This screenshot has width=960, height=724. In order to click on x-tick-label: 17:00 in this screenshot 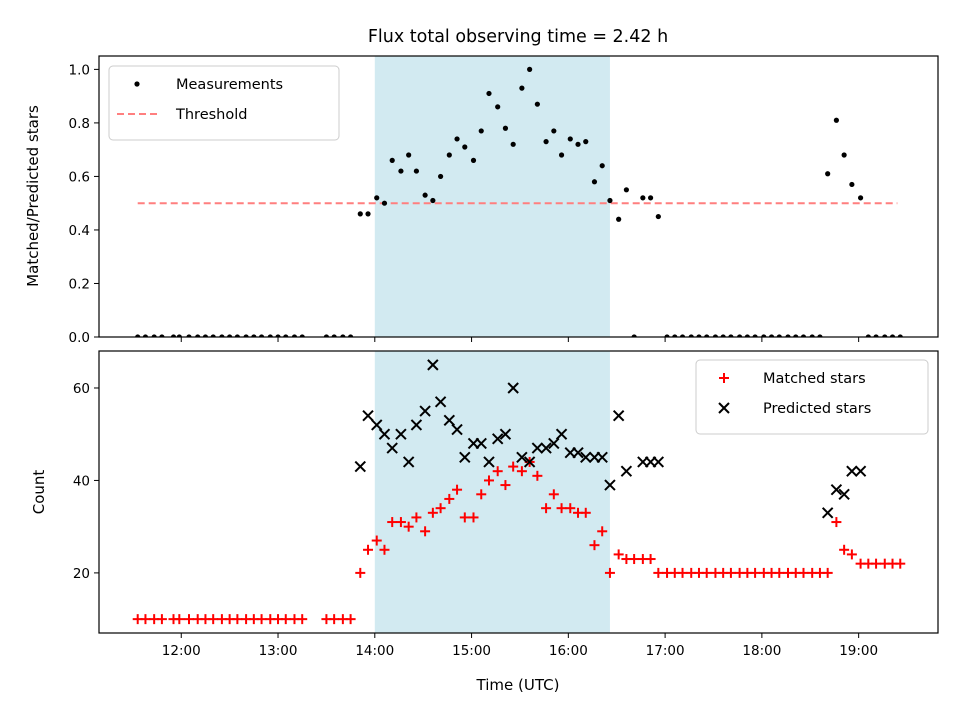, I will do `click(665, 651)`.